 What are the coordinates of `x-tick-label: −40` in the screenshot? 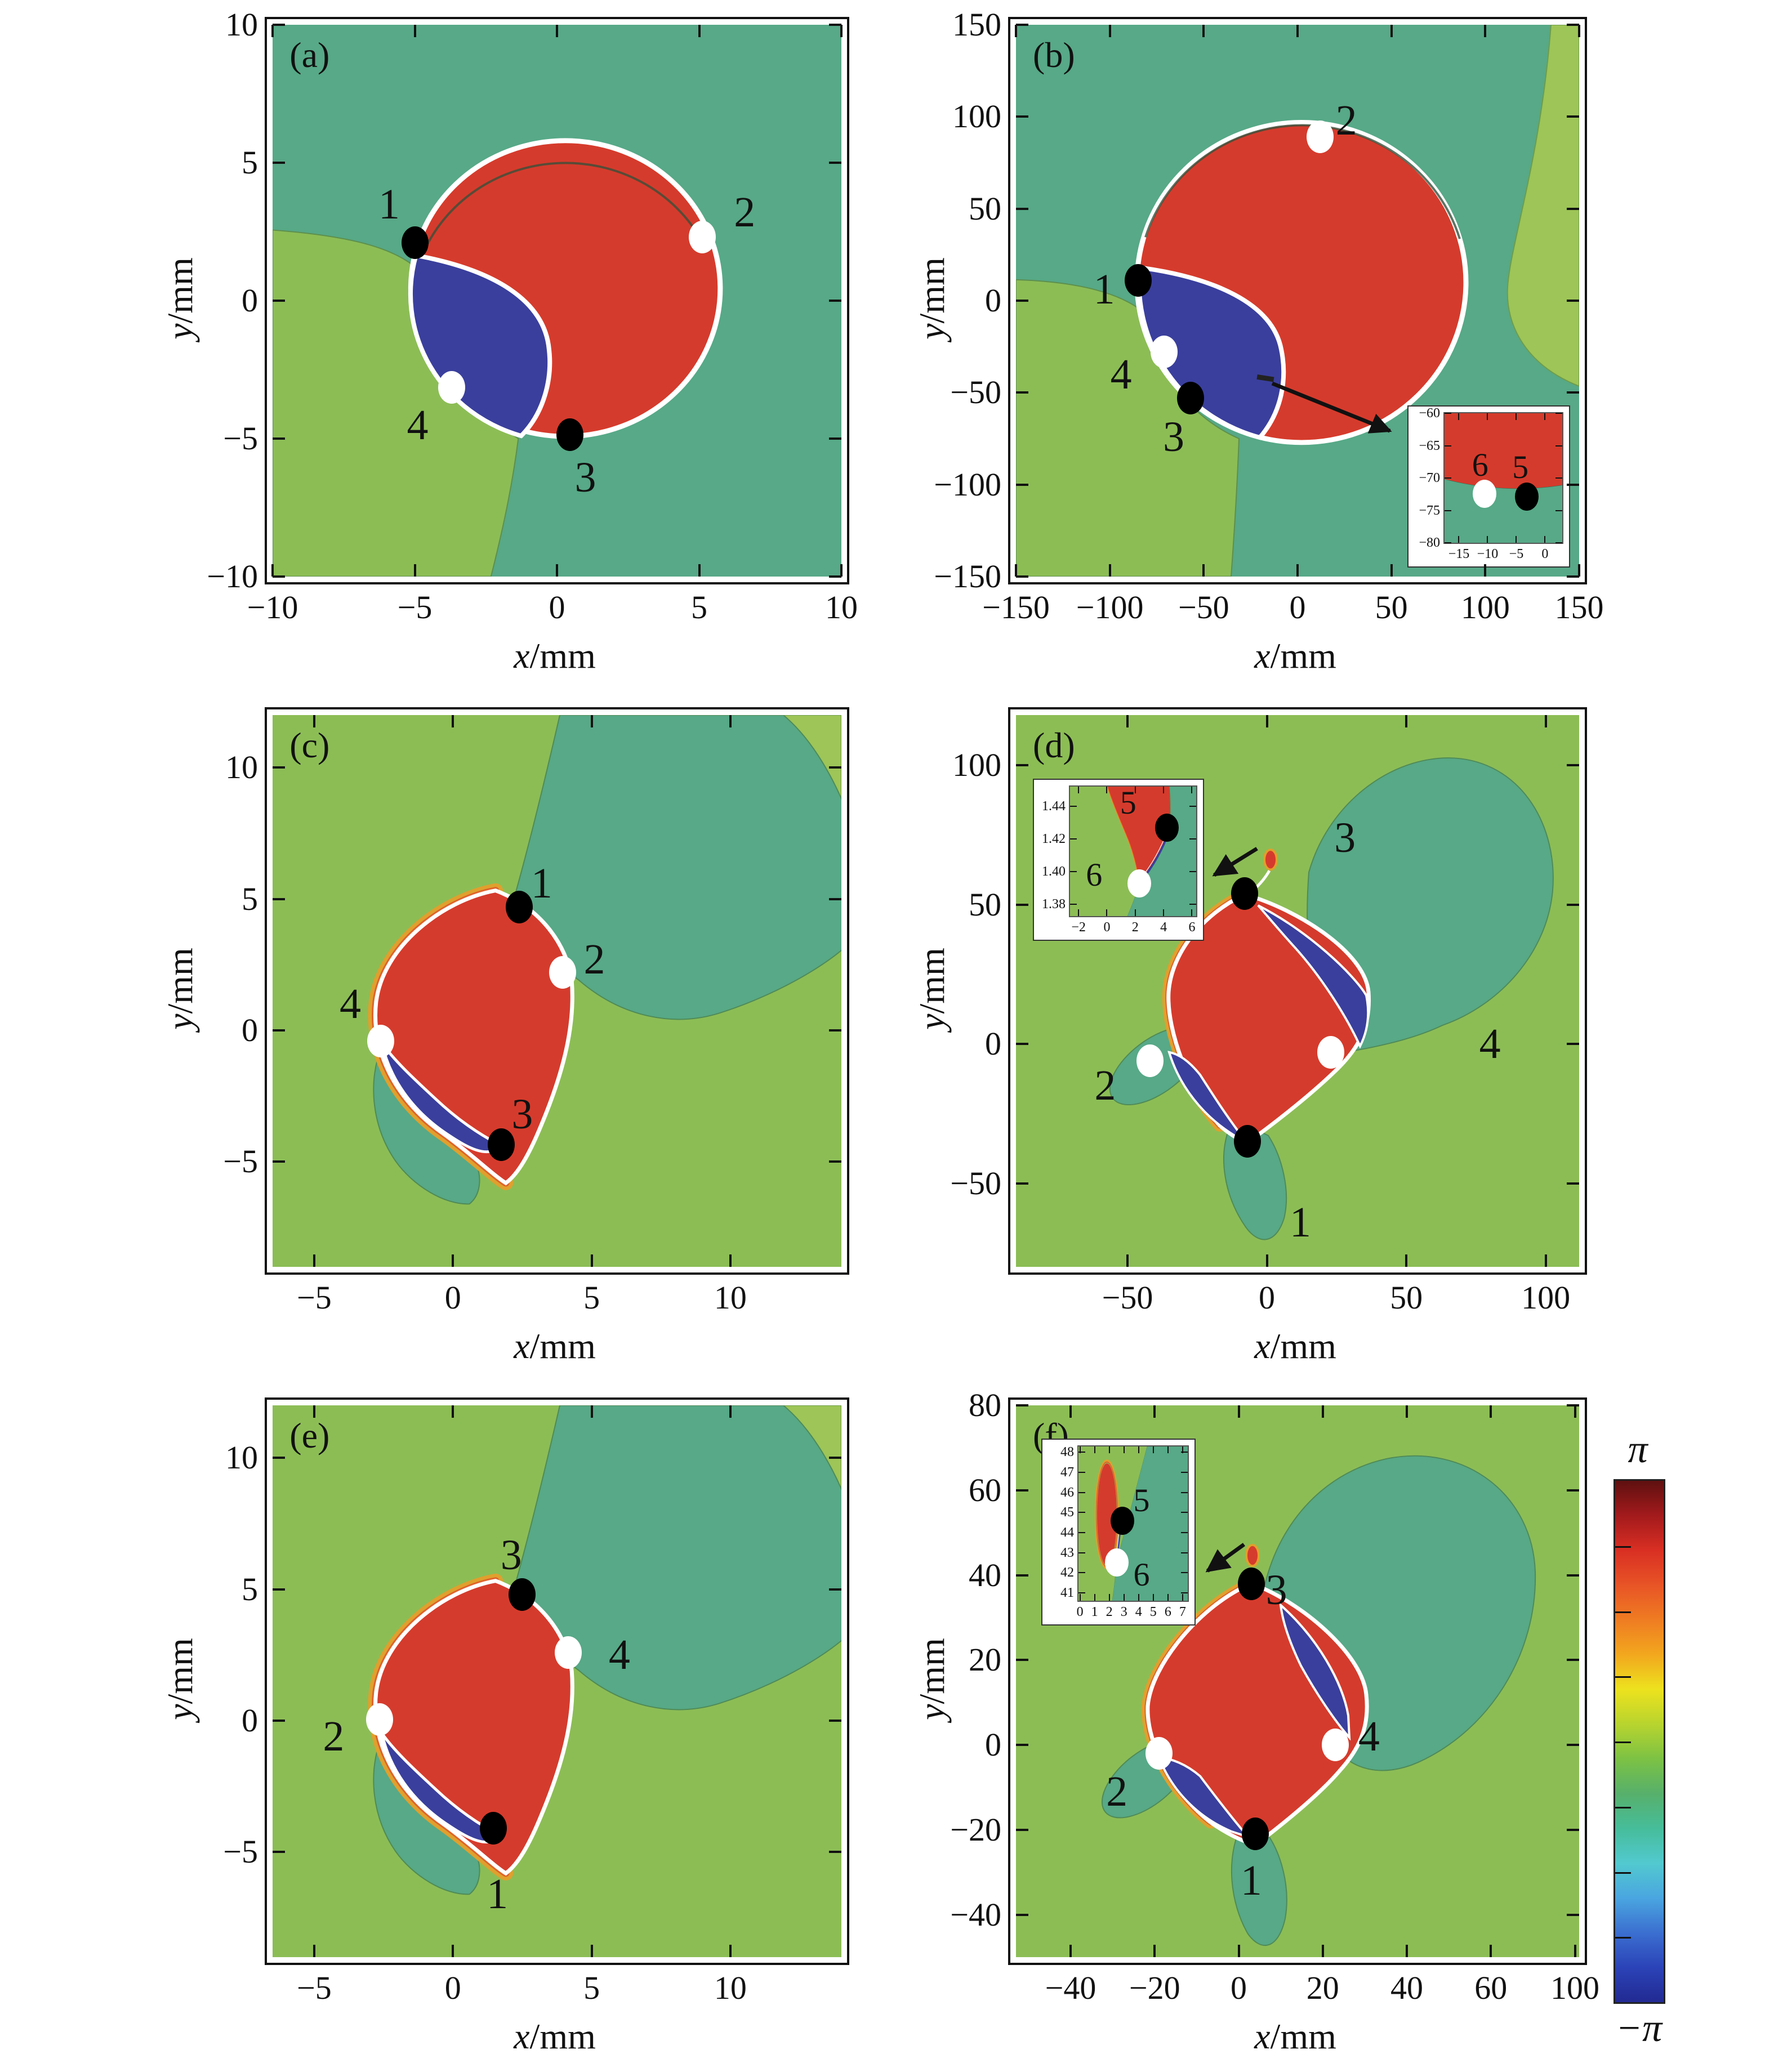 It's located at (1071, 1988).